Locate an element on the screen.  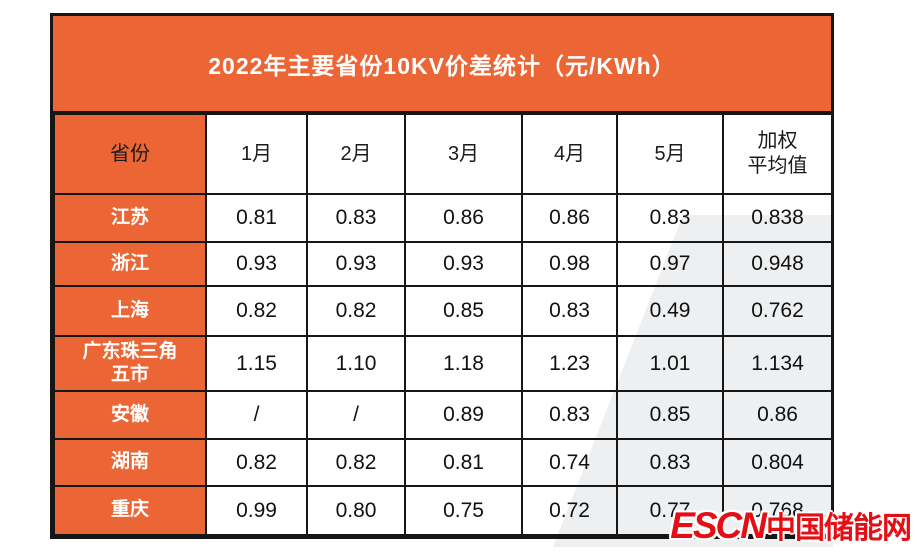
value-cell: 0.97 is located at coordinates (670, 264).